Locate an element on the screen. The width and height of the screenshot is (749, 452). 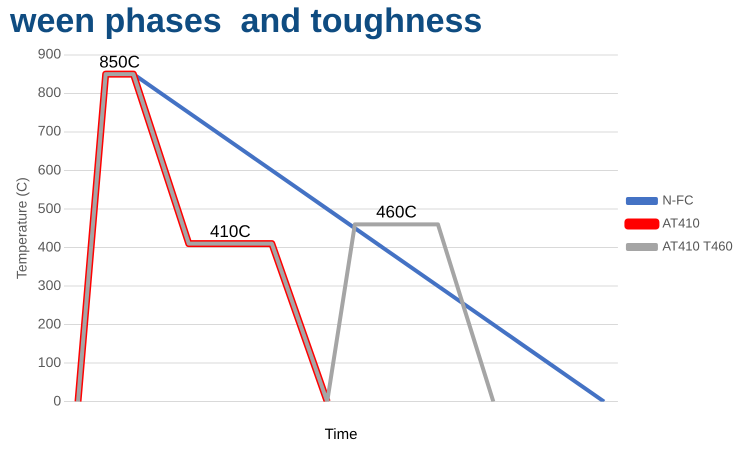
annotation: 410C is located at coordinates (230, 231).